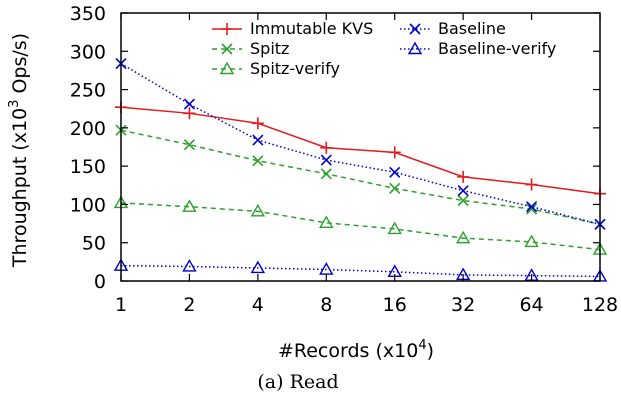 The width and height of the screenshot is (621, 397). What do you see at coordinates (600, 305) in the screenshot?
I see `x-tick-label: 128` at bounding box center [600, 305].